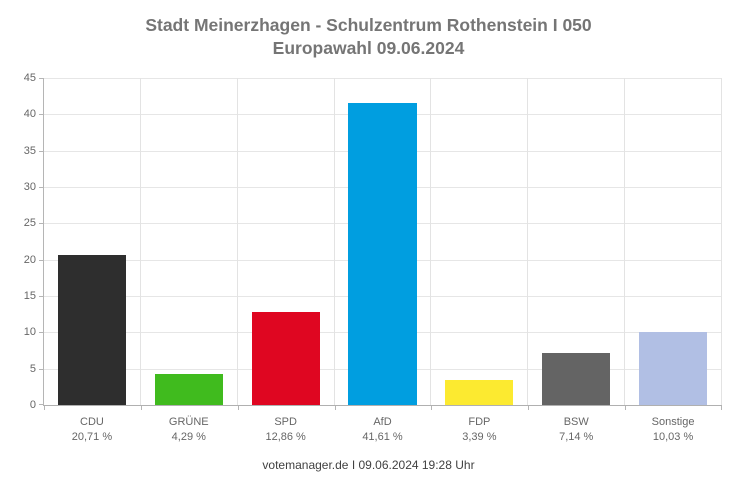  I want to click on party-percent-label: 7,14 %, so click(576, 437).